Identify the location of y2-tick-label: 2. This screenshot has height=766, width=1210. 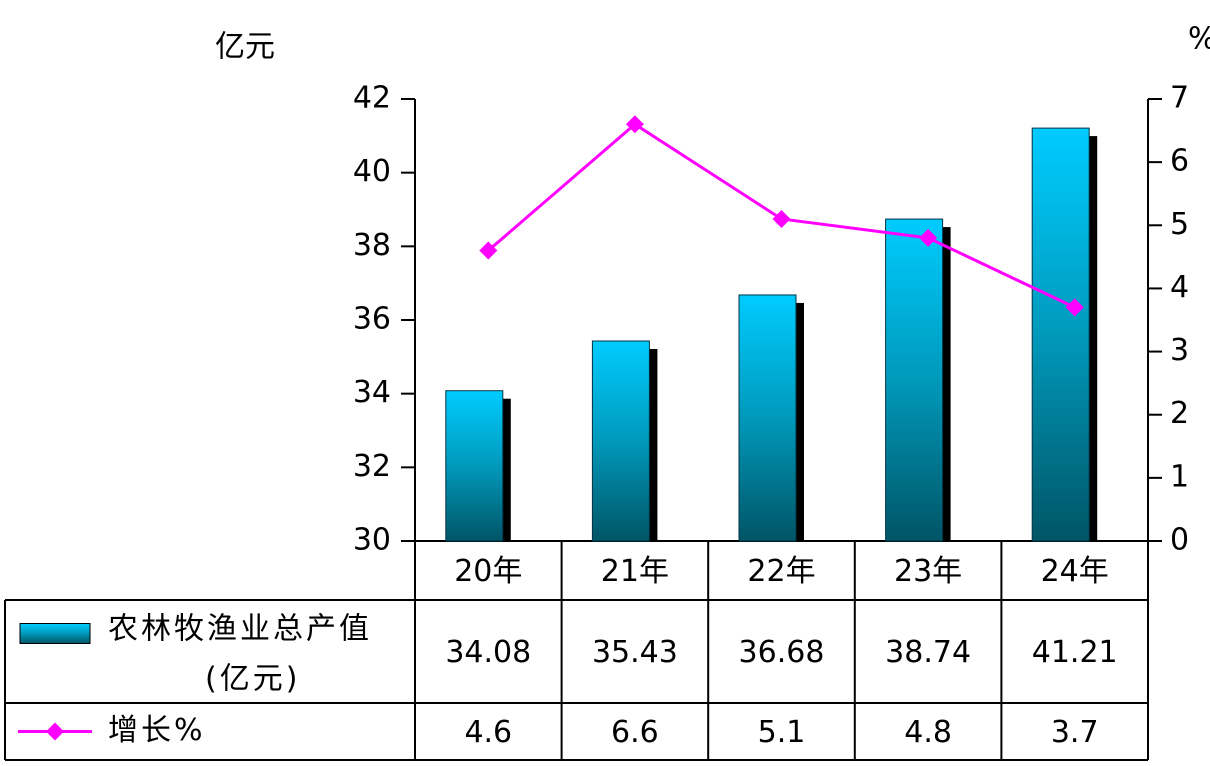
(1179, 413).